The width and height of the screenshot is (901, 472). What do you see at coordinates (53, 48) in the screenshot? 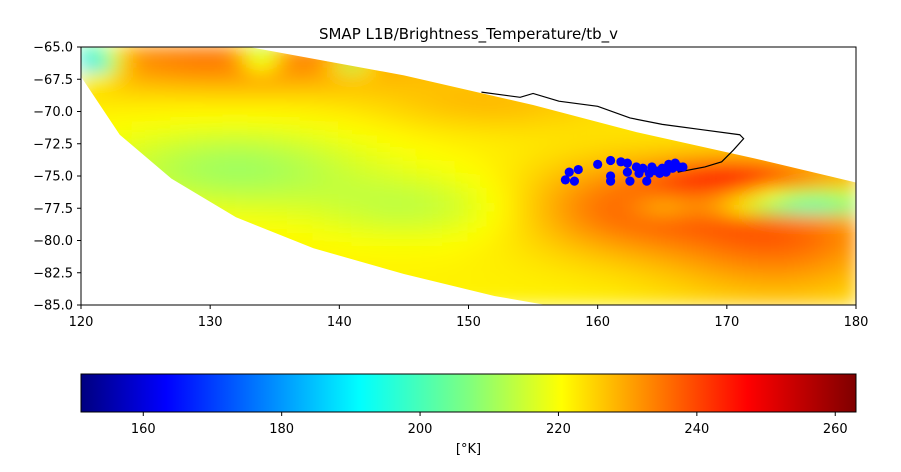
I see `y-tick-label: −65.0` at bounding box center [53, 48].